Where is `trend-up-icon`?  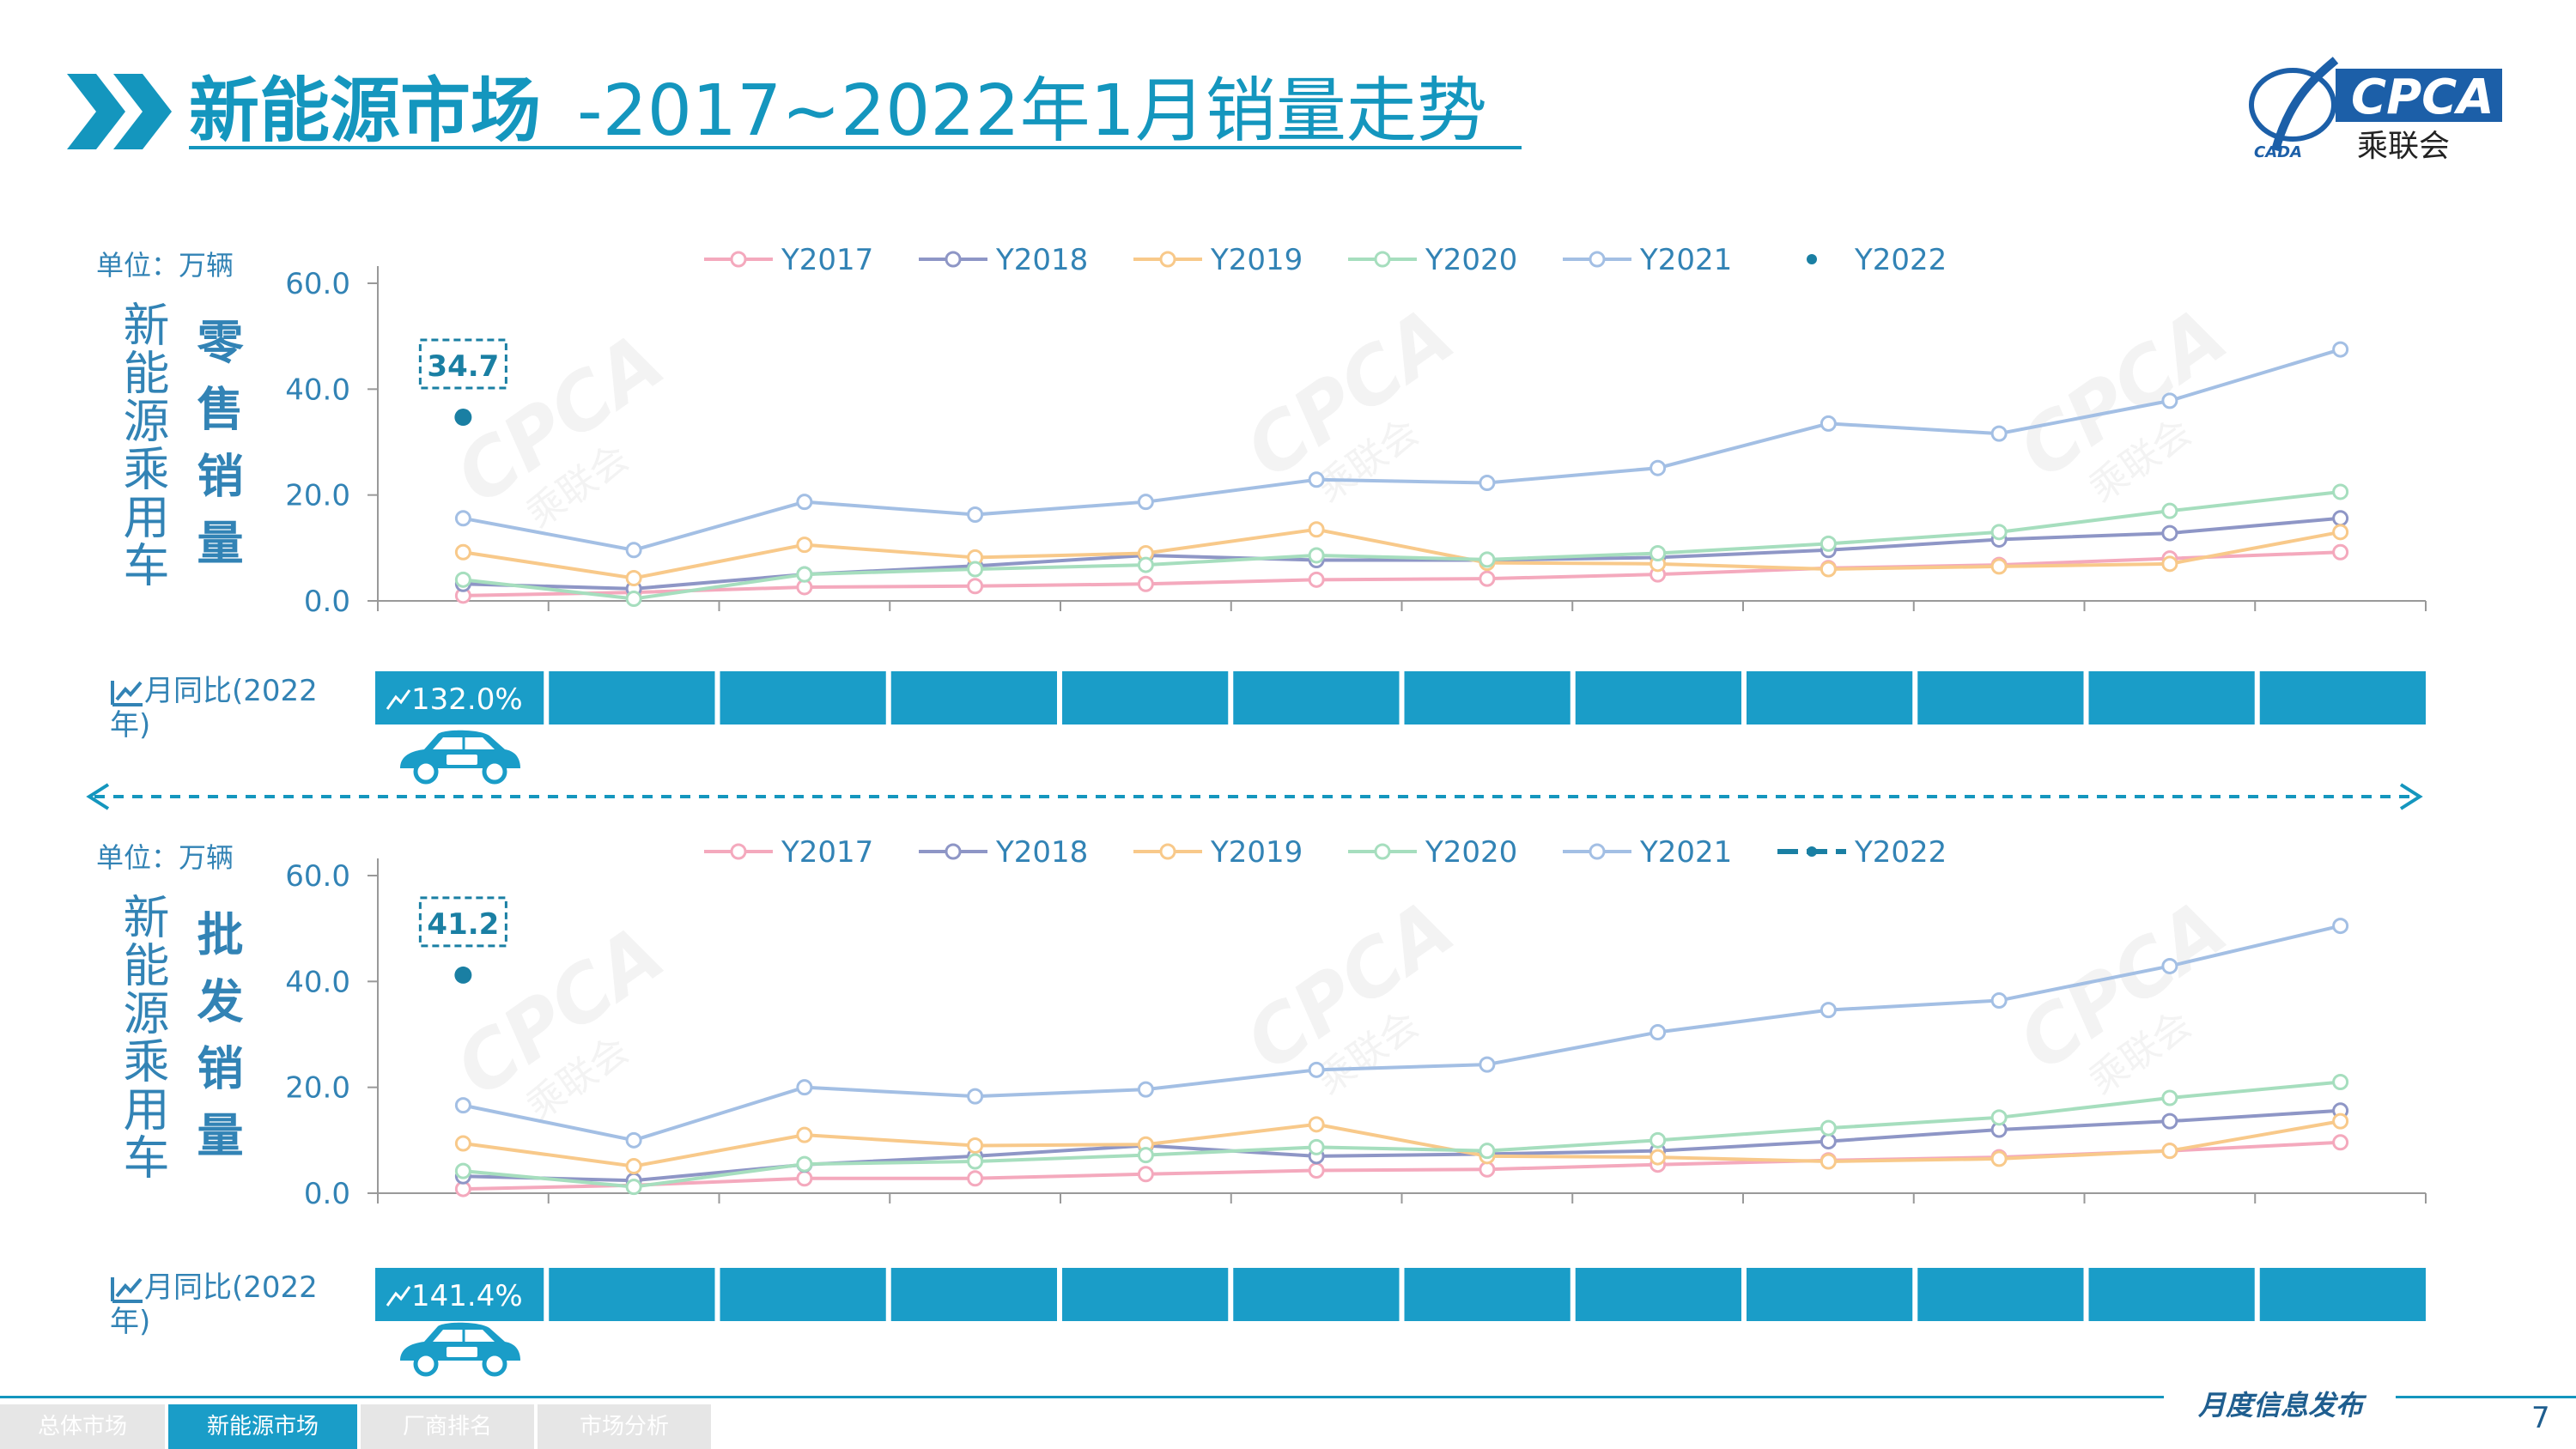 trend-up-icon is located at coordinates (399, 699).